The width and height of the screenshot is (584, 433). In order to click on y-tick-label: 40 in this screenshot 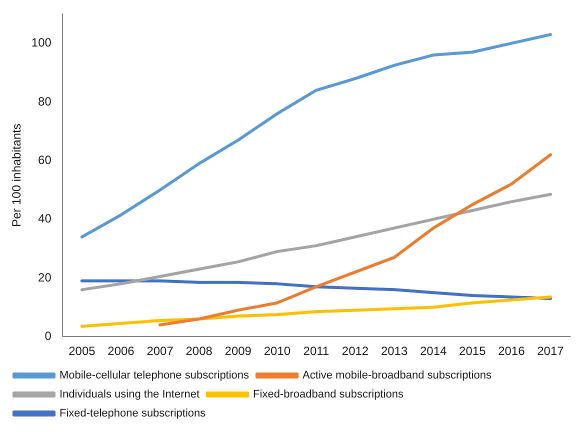, I will do `click(45, 219)`.